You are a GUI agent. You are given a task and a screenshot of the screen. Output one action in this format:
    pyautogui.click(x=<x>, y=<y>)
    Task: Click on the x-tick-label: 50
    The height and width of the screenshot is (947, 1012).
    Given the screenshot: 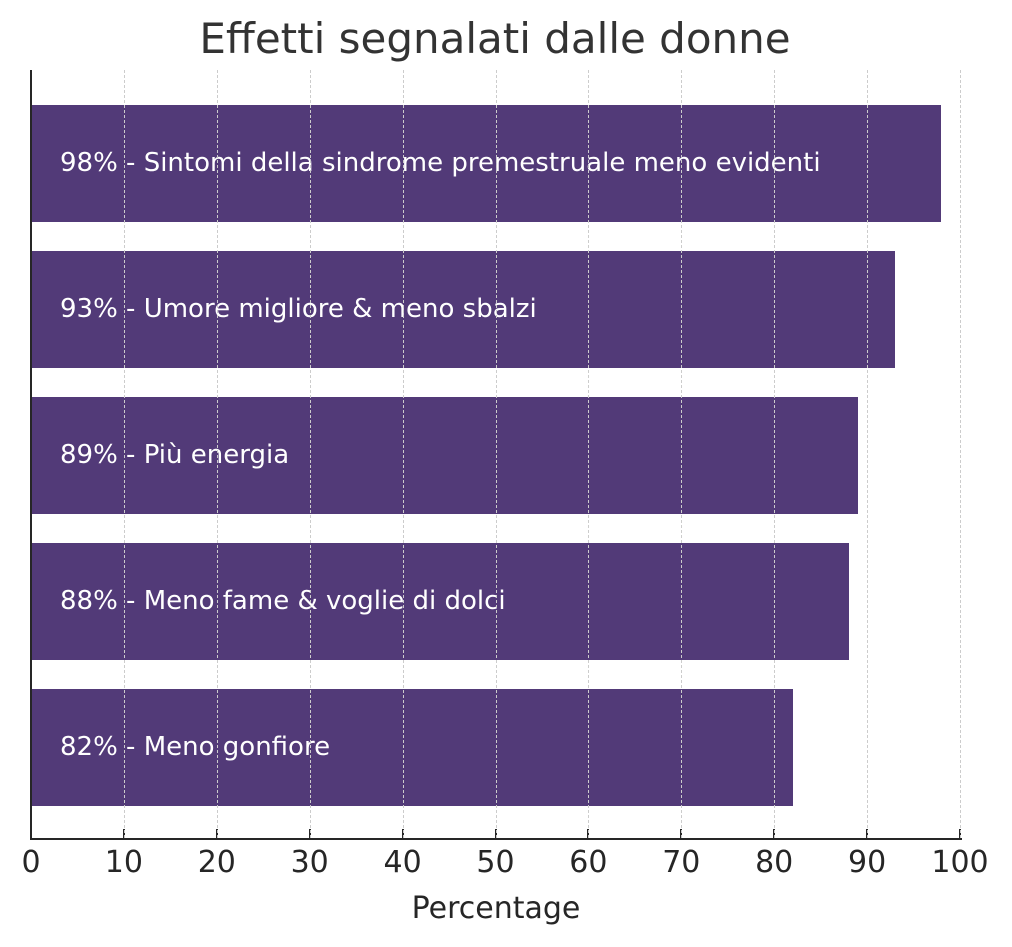 What is the action you would take?
    pyautogui.click(x=495, y=862)
    